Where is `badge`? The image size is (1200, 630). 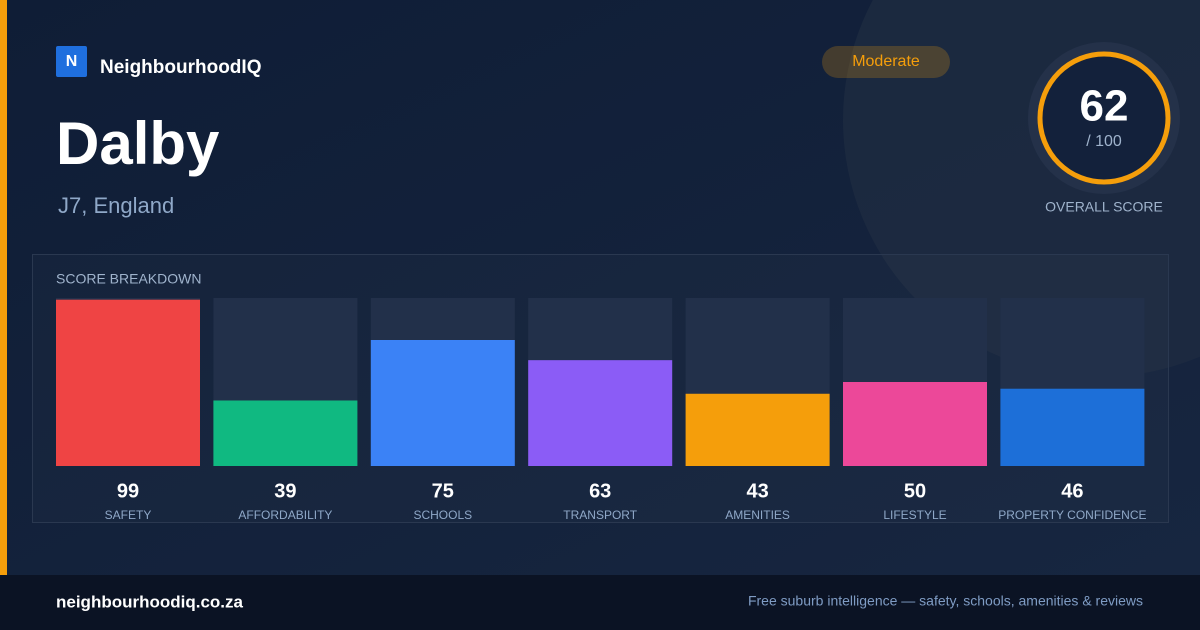 badge is located at coordinates (886, 62).